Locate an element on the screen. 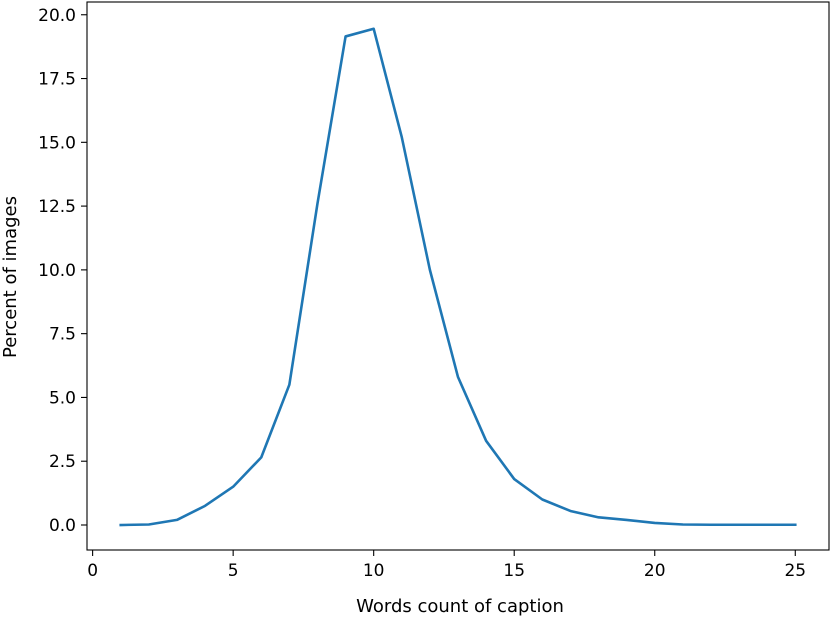 Image resolution: width=831 pixels, height=617 pixels. x-tick-label: 10 is located at coordinates (374, 571).